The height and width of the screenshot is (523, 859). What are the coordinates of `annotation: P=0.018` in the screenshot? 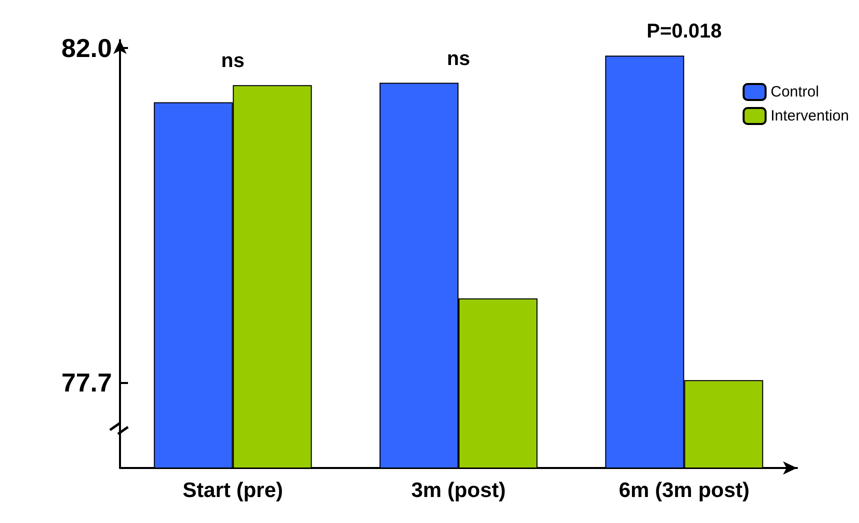 It's located at (684, 31).